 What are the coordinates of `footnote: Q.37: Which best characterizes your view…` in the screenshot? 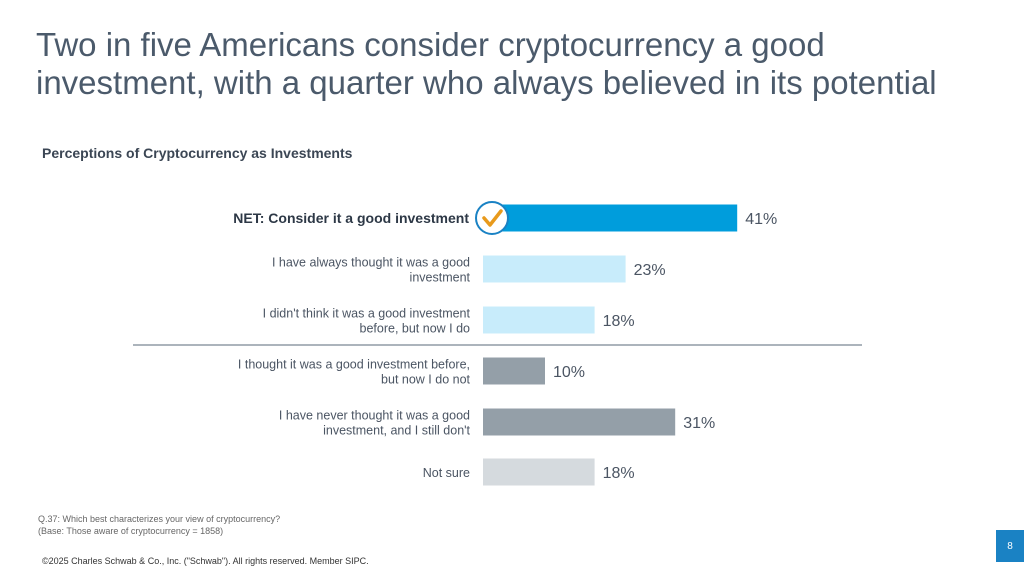 It's located at (159, 525).